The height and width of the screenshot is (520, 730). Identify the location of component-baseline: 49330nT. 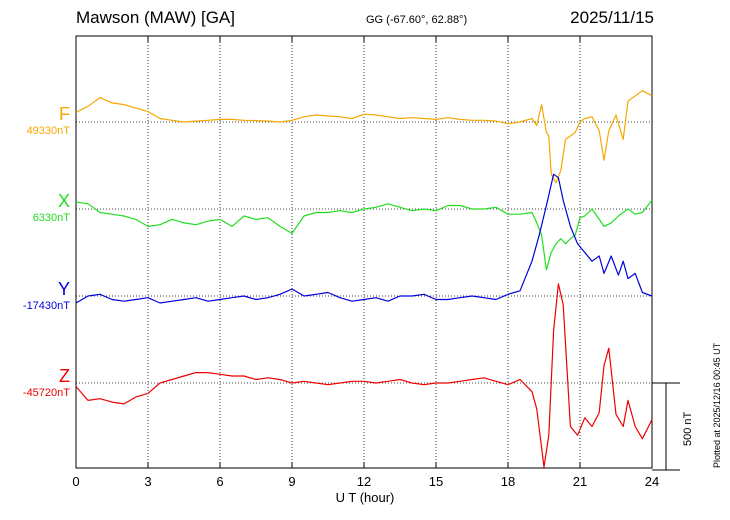
(48, 131).